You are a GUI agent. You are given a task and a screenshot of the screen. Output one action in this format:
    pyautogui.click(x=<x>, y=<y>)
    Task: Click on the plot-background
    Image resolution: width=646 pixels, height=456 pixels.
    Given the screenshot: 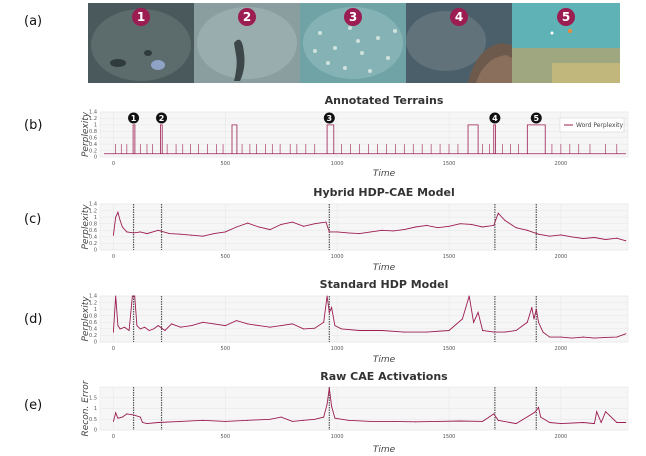 What is the action you would take?
    pyautogui.click(x=364, y=227)
    